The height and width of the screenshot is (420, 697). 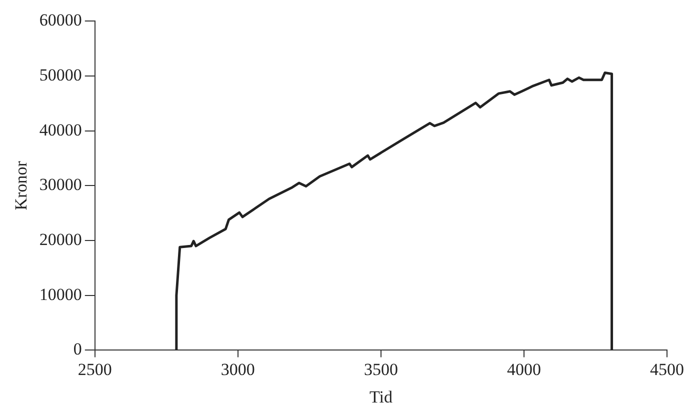 I want to click on x-tick-label: 4500, so click(x=667, y=369).